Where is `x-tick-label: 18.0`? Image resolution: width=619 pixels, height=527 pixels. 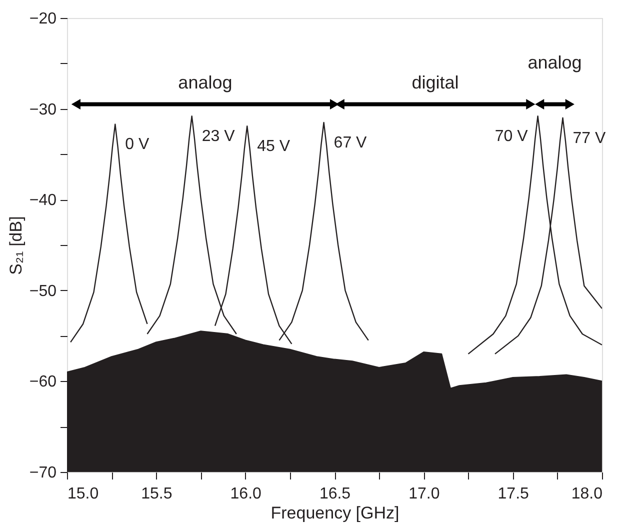
x-tick-label: 18.0 is located at coordinates (587, 494).